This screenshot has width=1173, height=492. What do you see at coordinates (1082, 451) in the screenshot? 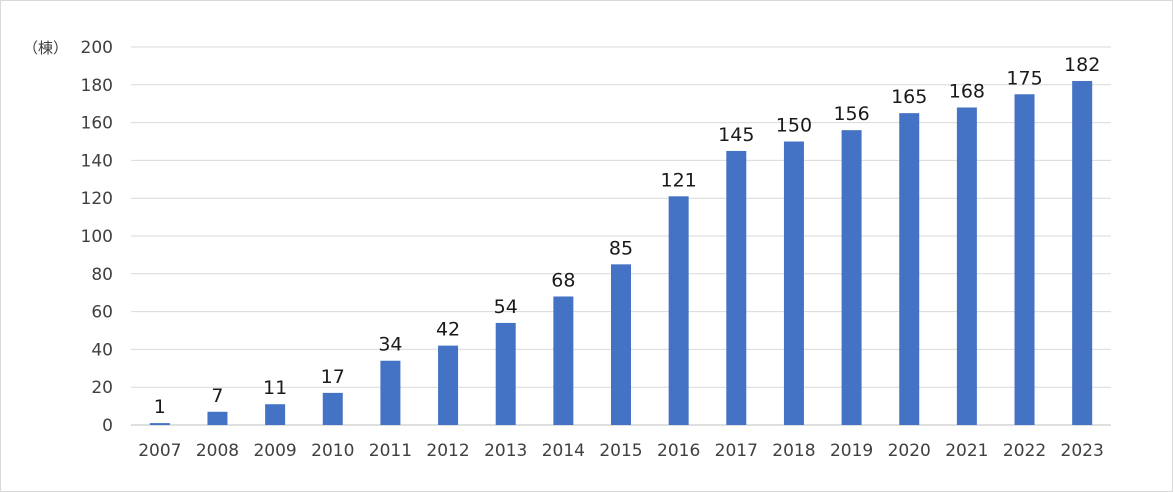
I see `x-tick-label: 2023` at bounding box center [1082, 451].